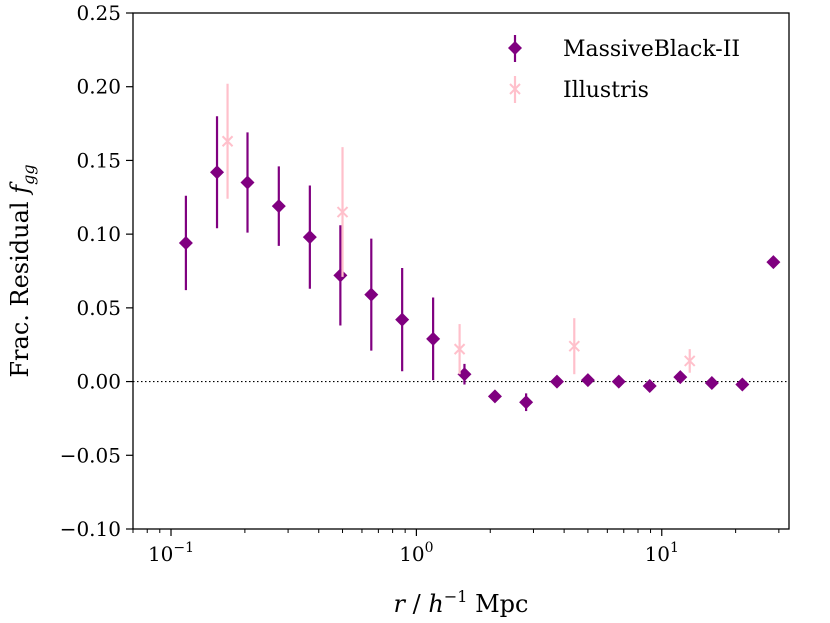  I want to click on y-tick-label: 0.15, so click(98, 160).